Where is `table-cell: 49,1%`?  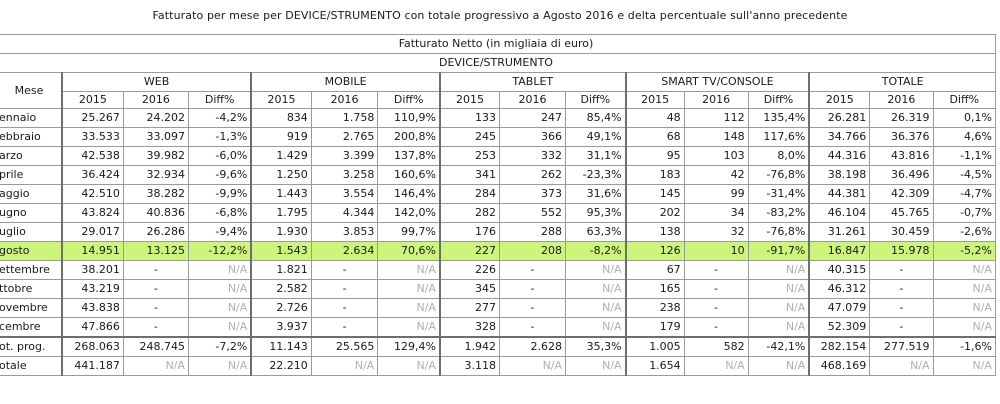
table-cell: 49,1% is located at coordinates (596, 137).